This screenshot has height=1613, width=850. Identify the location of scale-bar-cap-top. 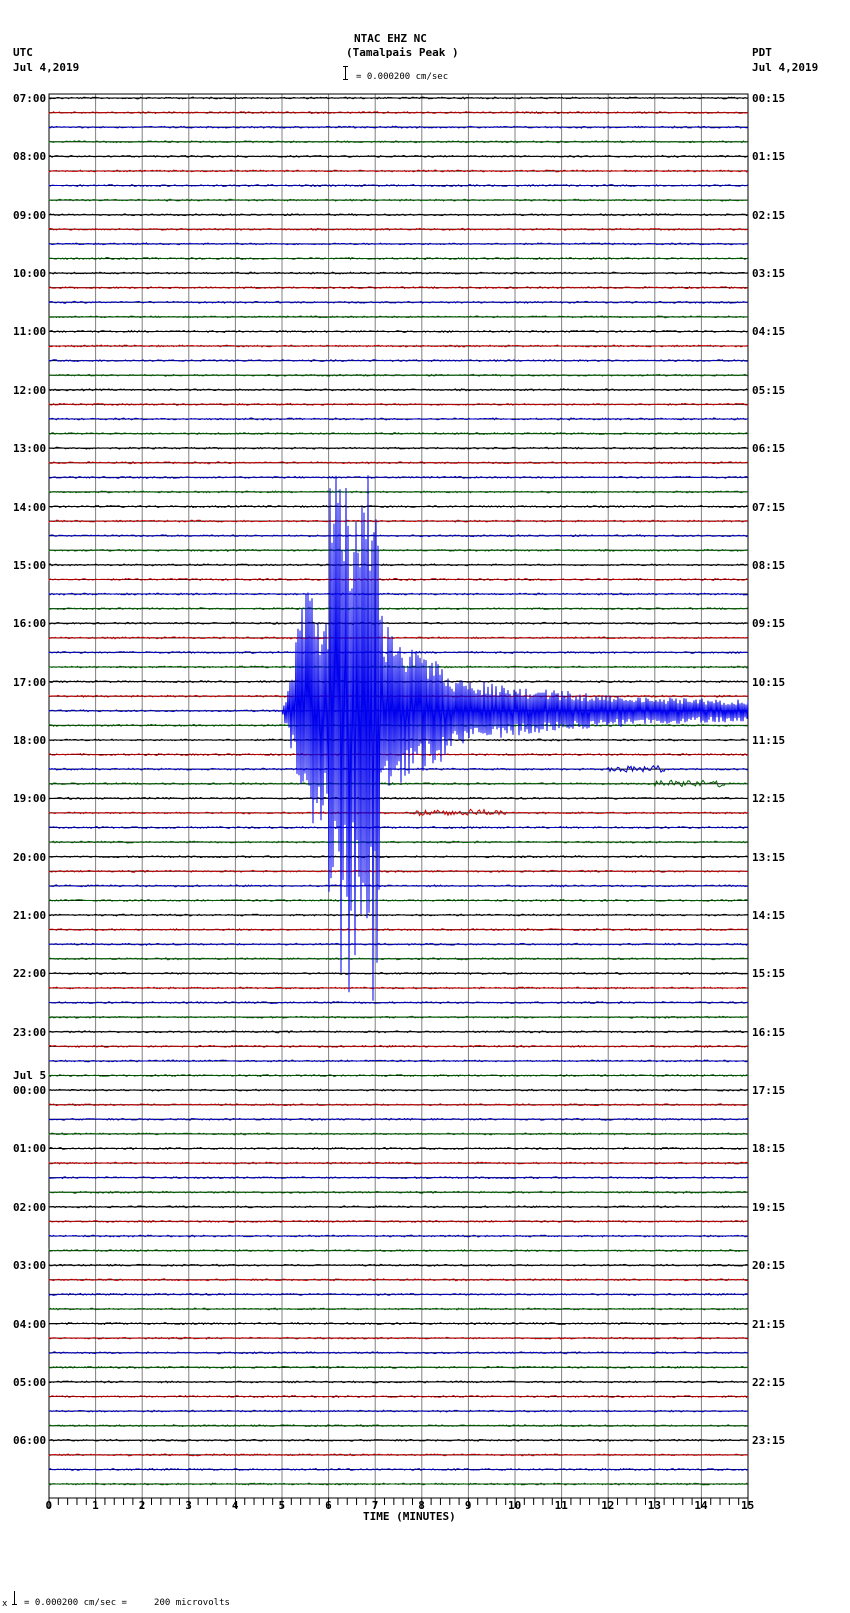
(345, 66).